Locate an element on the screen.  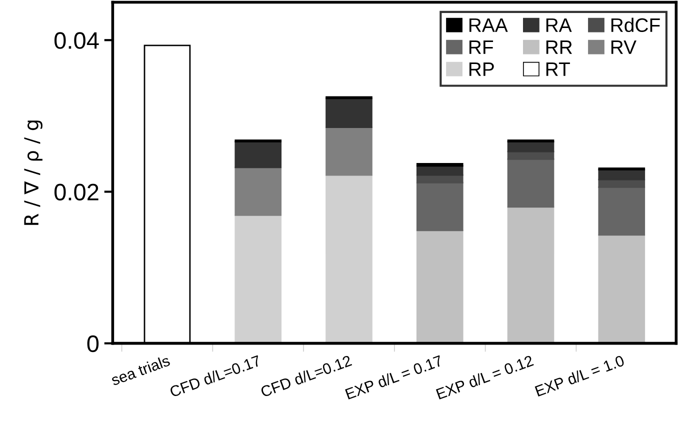
y-tick-label: 0.02 is located at coordinates (76, 192).